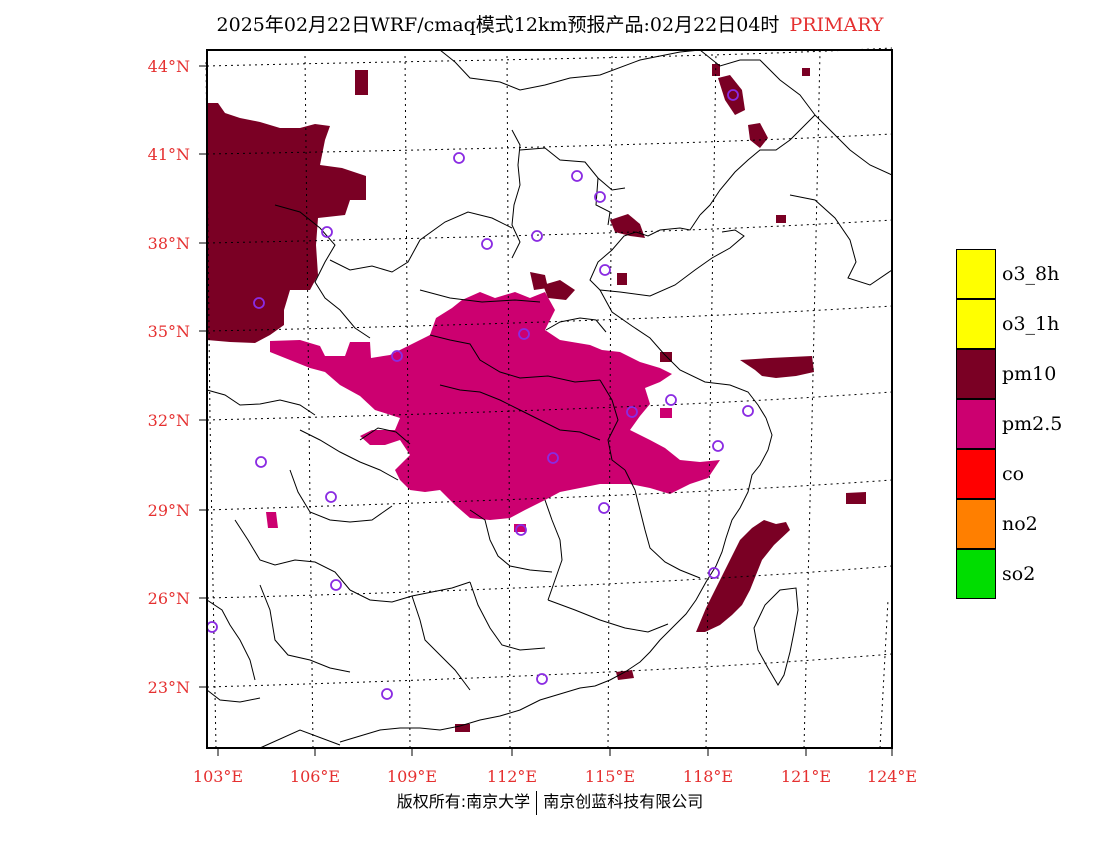 The image size is (1100, 850). What do you see at coordinates (169, 154) in the screenshot?
I see `lat-label: 41°N` at bounding box center [169, 154].